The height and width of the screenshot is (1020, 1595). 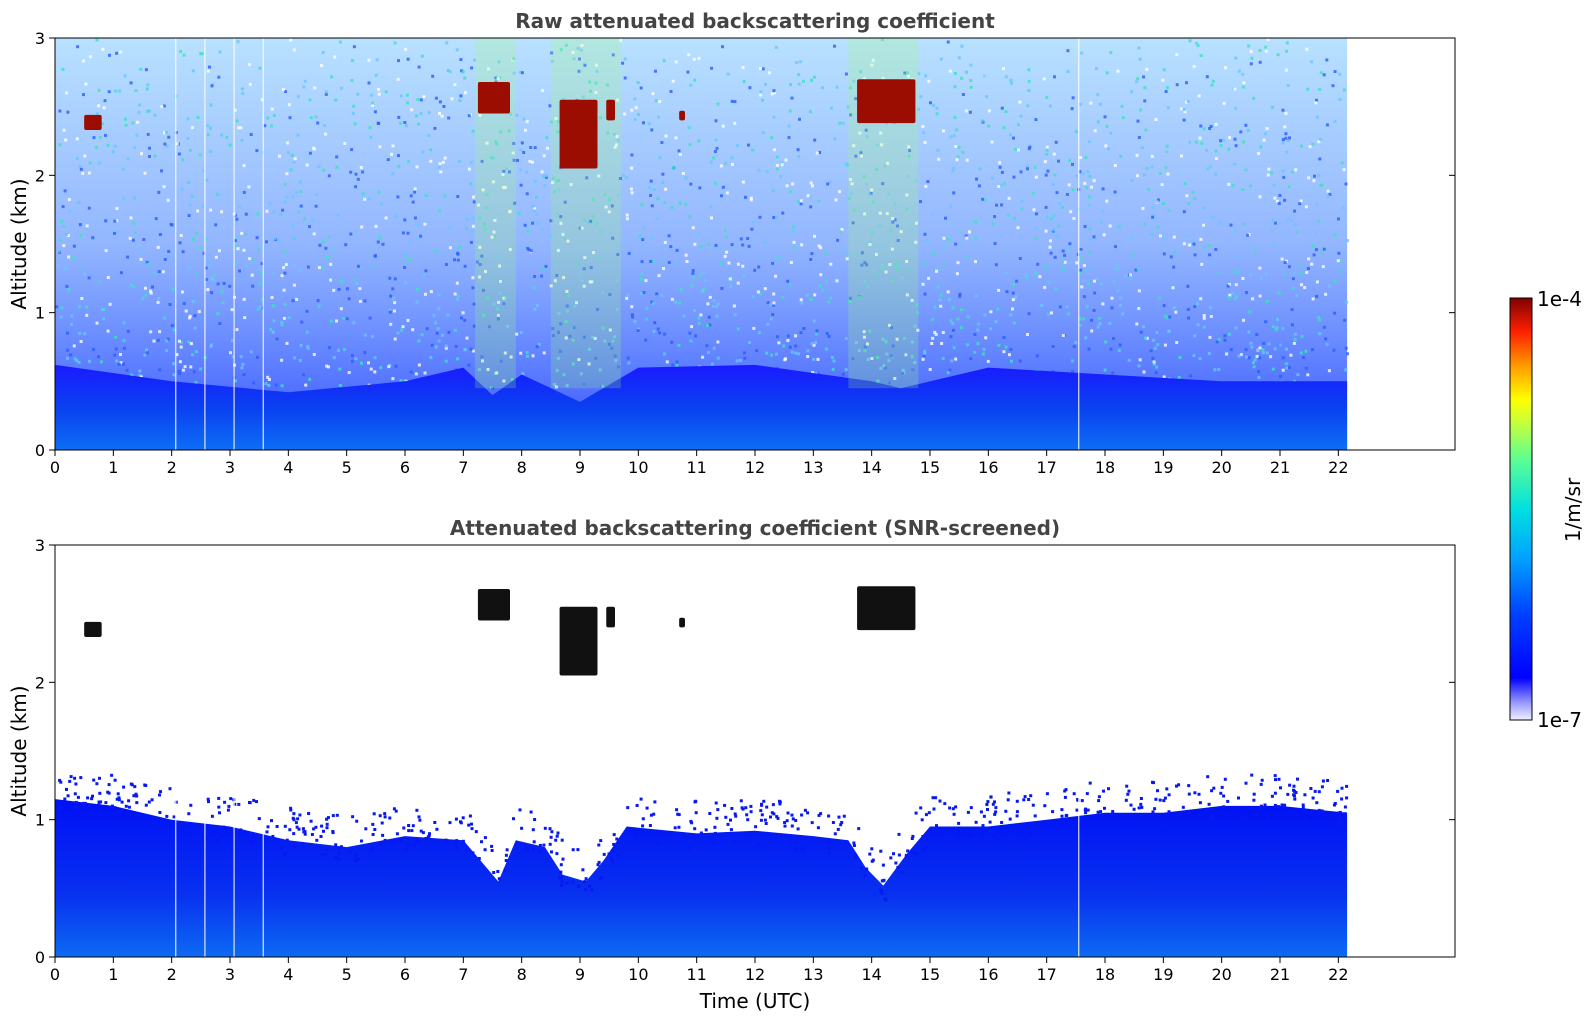 What do you see at coordinates (1573, 509) in the screenshot?
I see `colorbar-label: 1/m/sr` at bounding box center [1573, 509].